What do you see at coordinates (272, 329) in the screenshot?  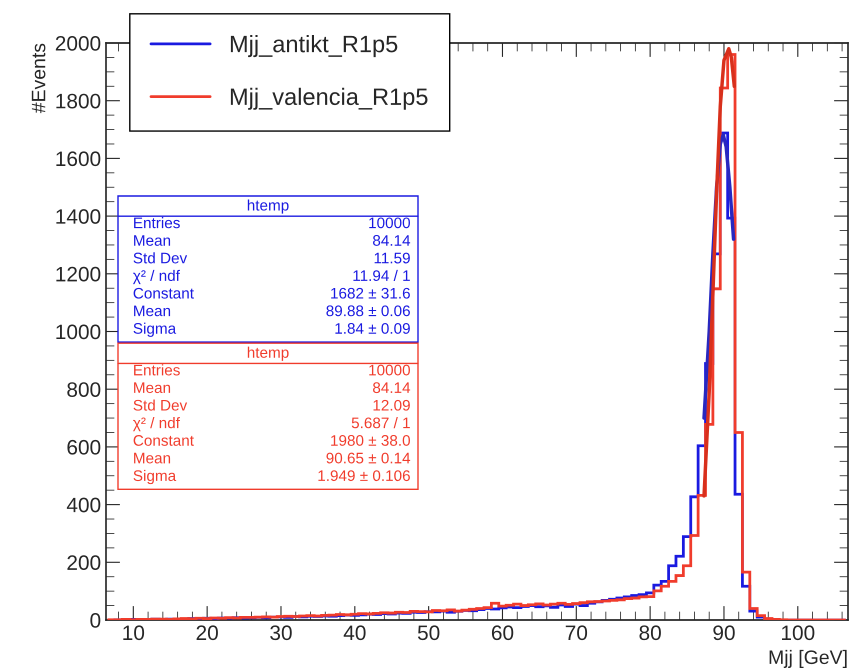 I see `text: Sigma 1.84 ± 0.09` at bounding box center [272, 329].